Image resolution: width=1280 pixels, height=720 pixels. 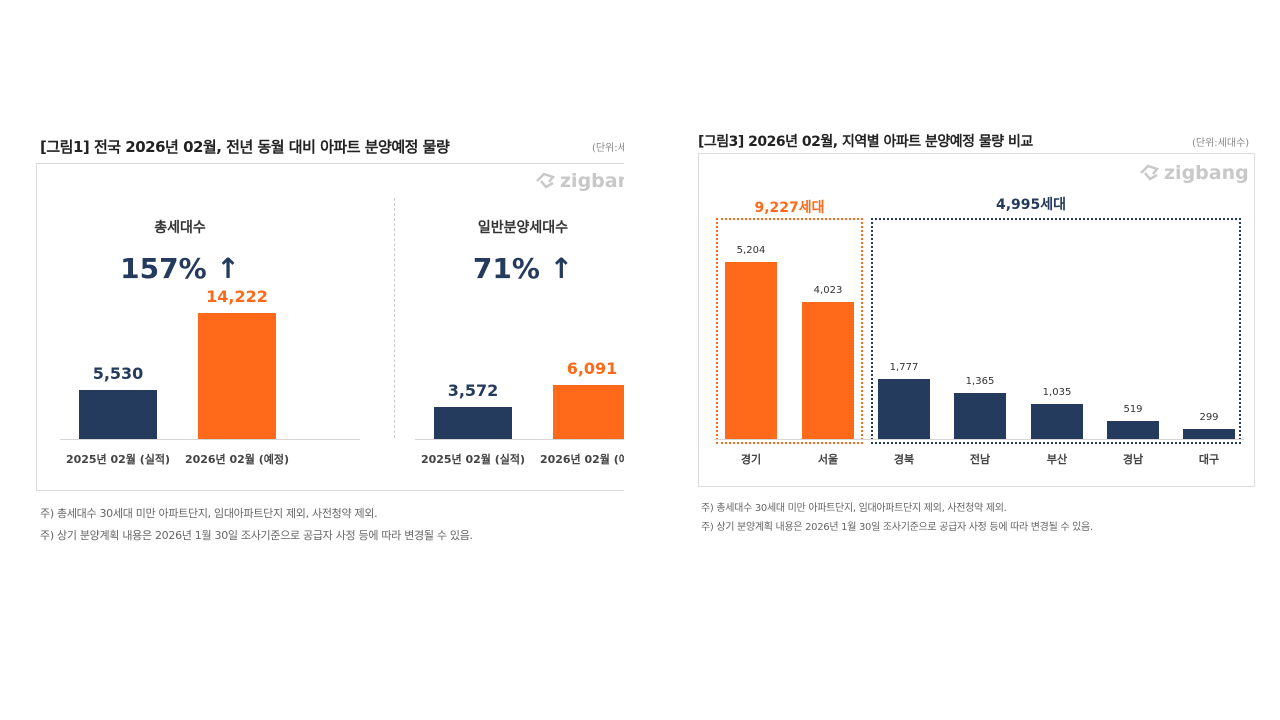 What do you see at coordinates (1133, 410) in the screenshot?
I see `data-label: 519` at bounding box center [1133, 410].